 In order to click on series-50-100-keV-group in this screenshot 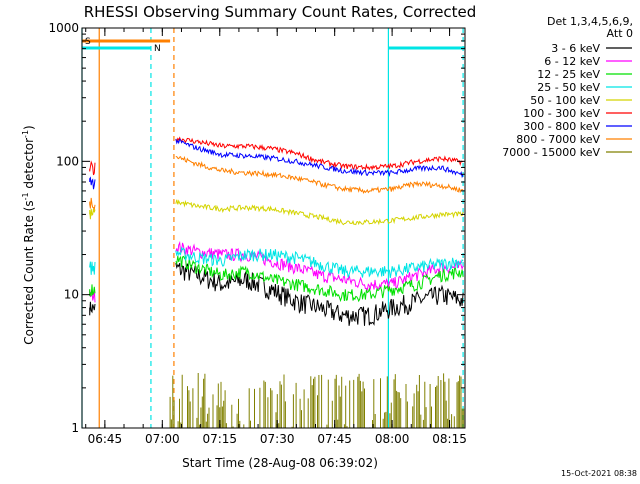, I will do `click(276, 212)`.